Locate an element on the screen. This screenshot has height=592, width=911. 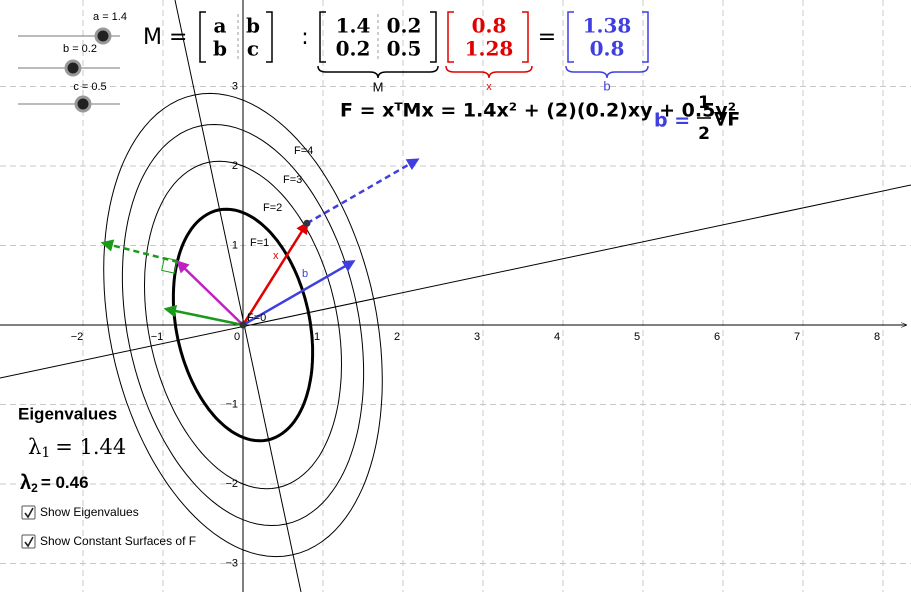
x-tick-label: 1 is located at coordinates (317, 337).